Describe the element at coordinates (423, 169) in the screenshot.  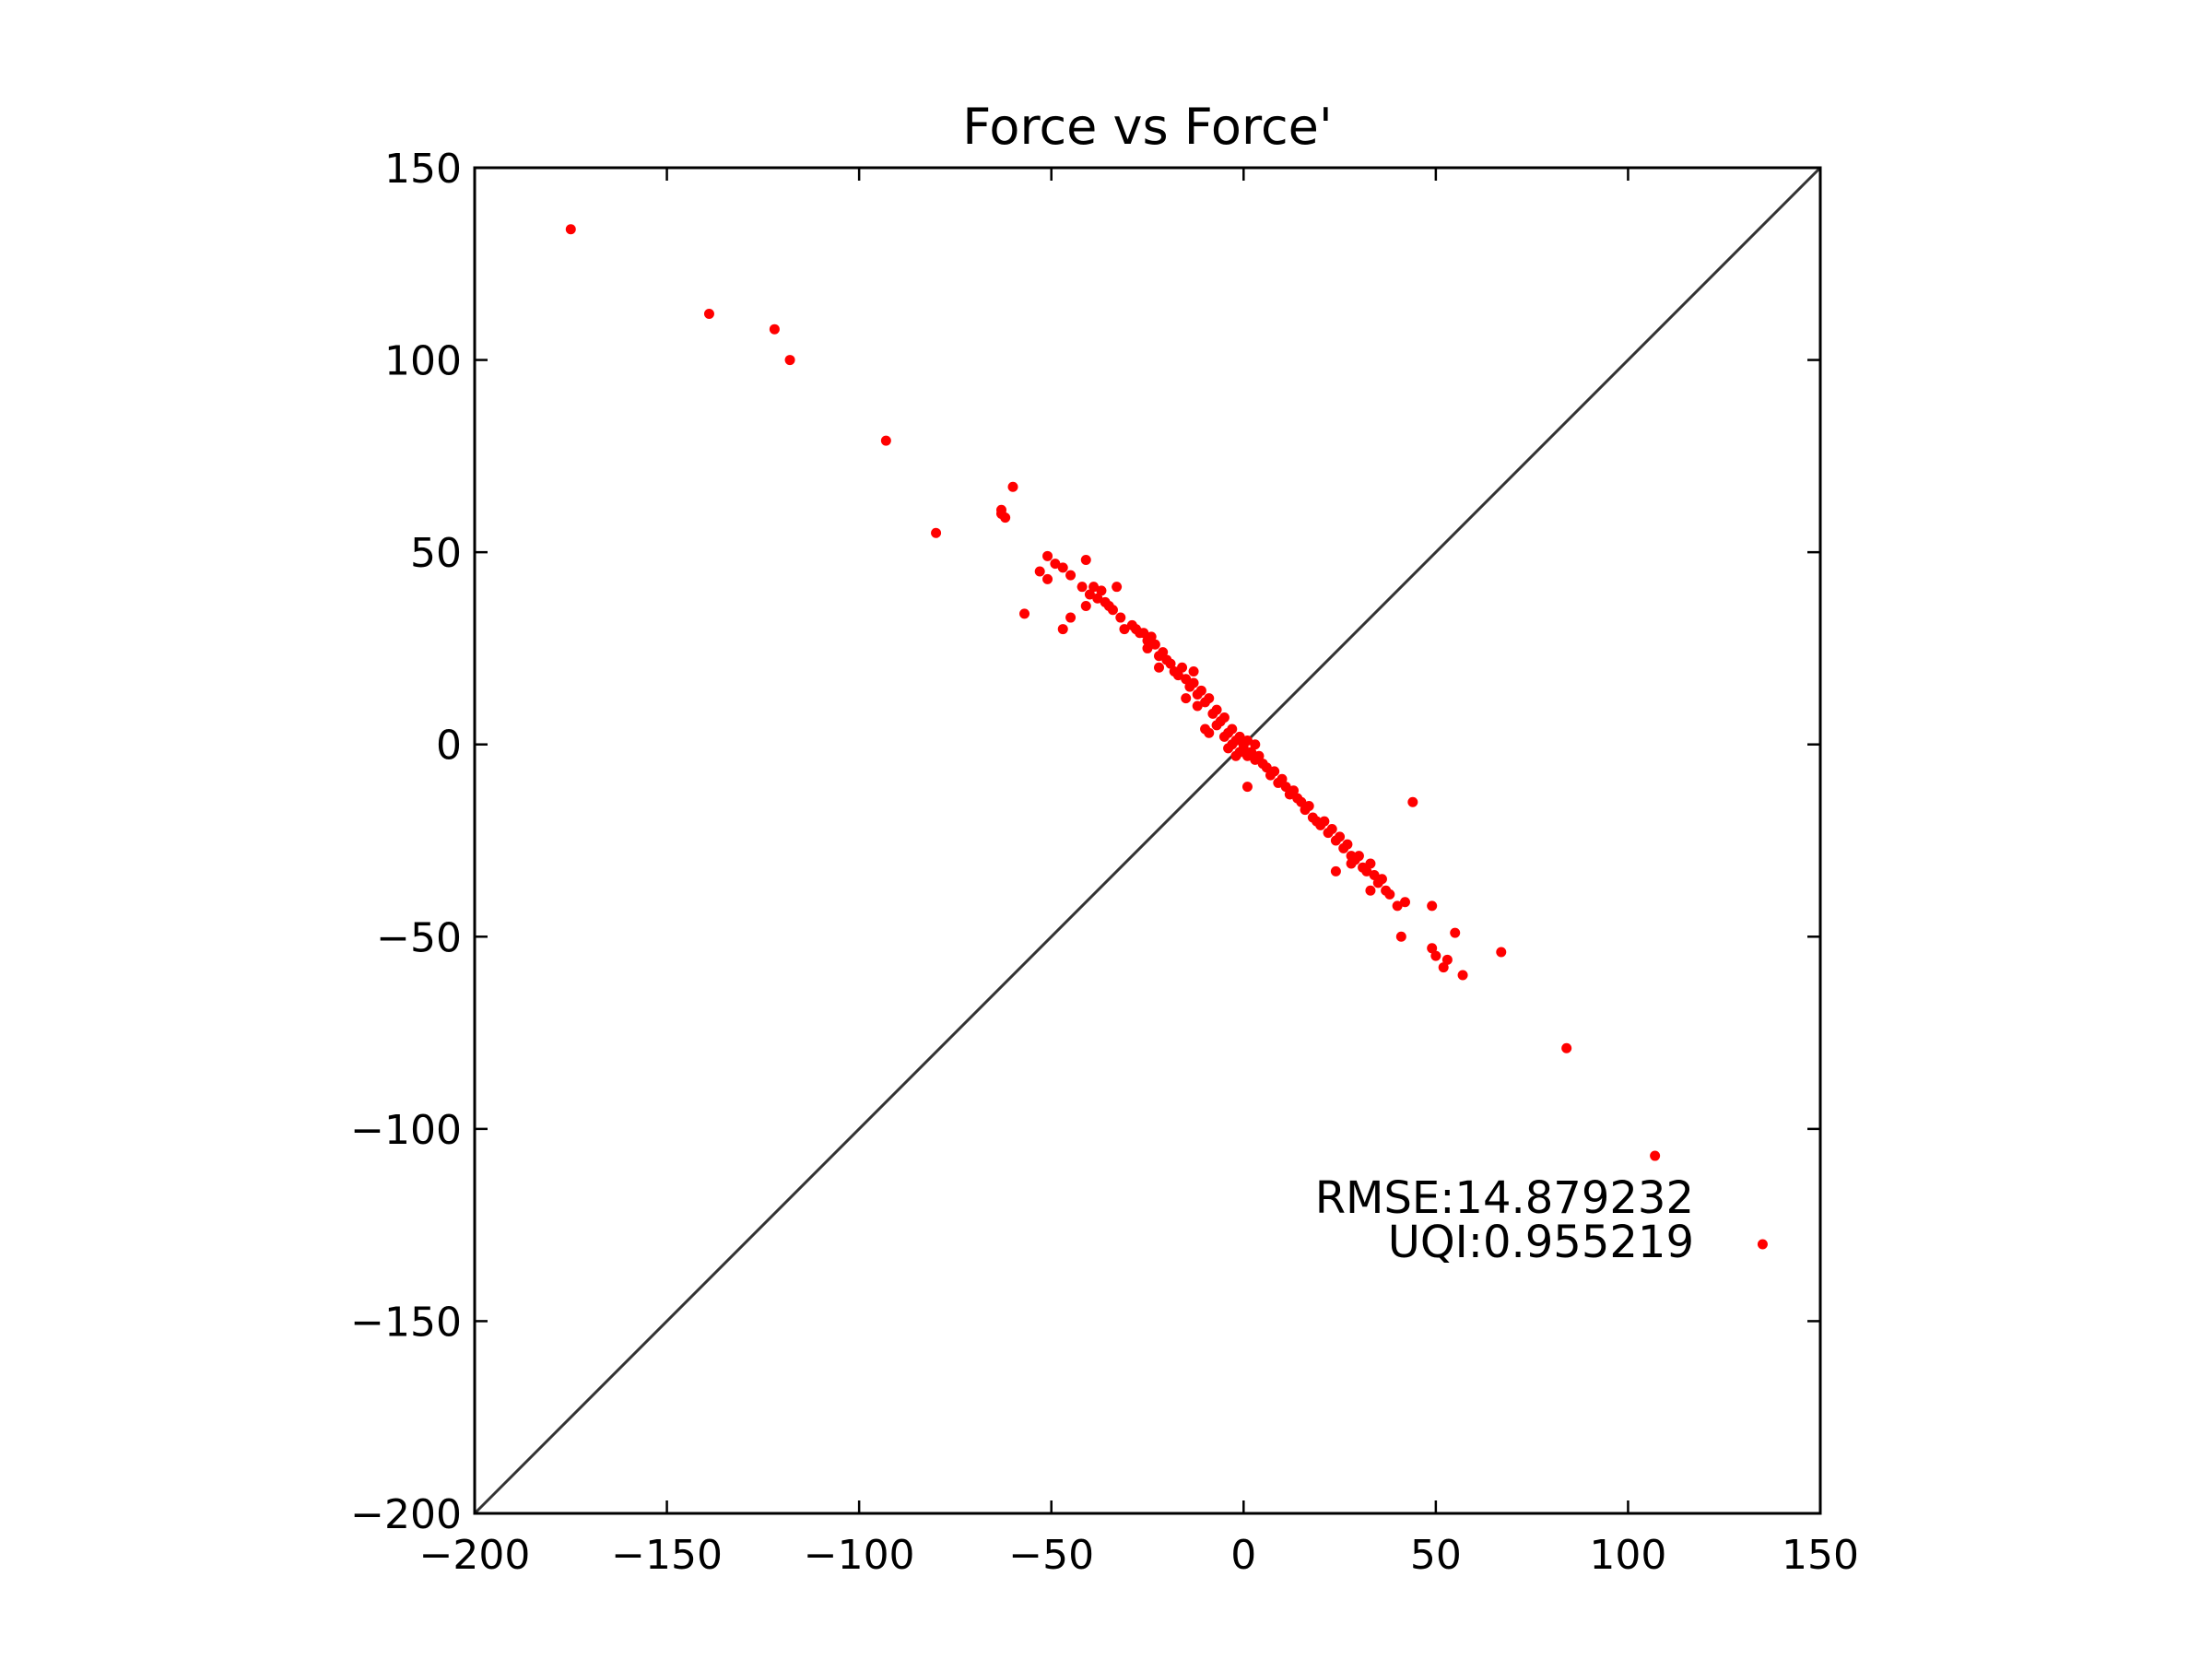
I see `y-tick-label: 150` at that location.